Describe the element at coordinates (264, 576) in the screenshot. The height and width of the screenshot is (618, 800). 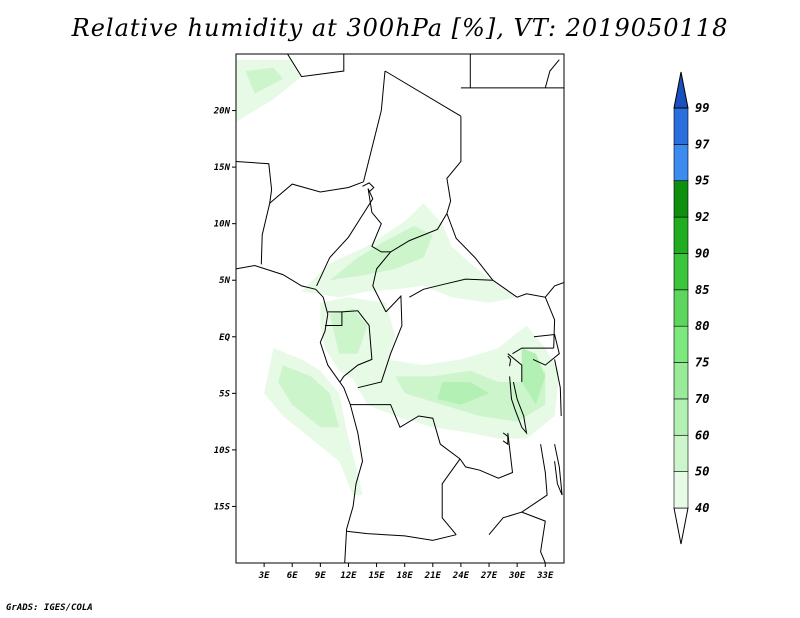
I see `lon-tick-label: 3E` at that location.